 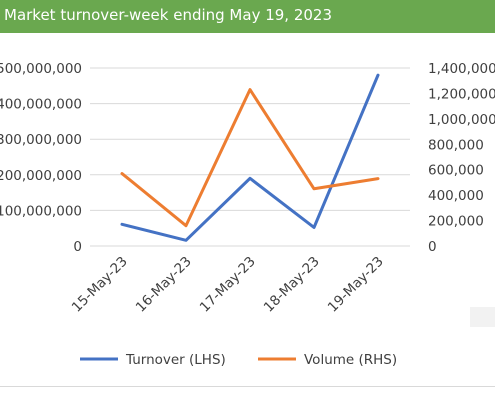 What do you see at coordinates (41, 105) in the screenshot?
I see `y-left-tick-label: 400,000,000` at bounding box center [41, 105].